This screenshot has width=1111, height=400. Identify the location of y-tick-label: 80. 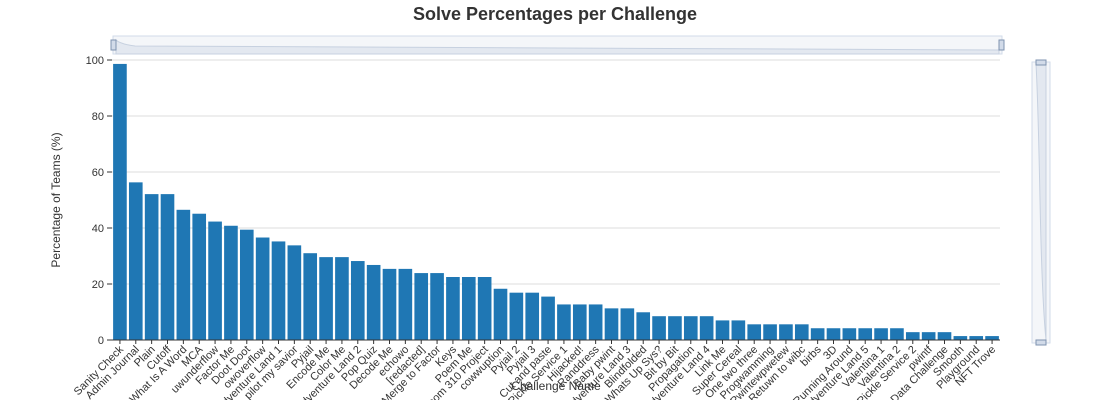
(98, 117).